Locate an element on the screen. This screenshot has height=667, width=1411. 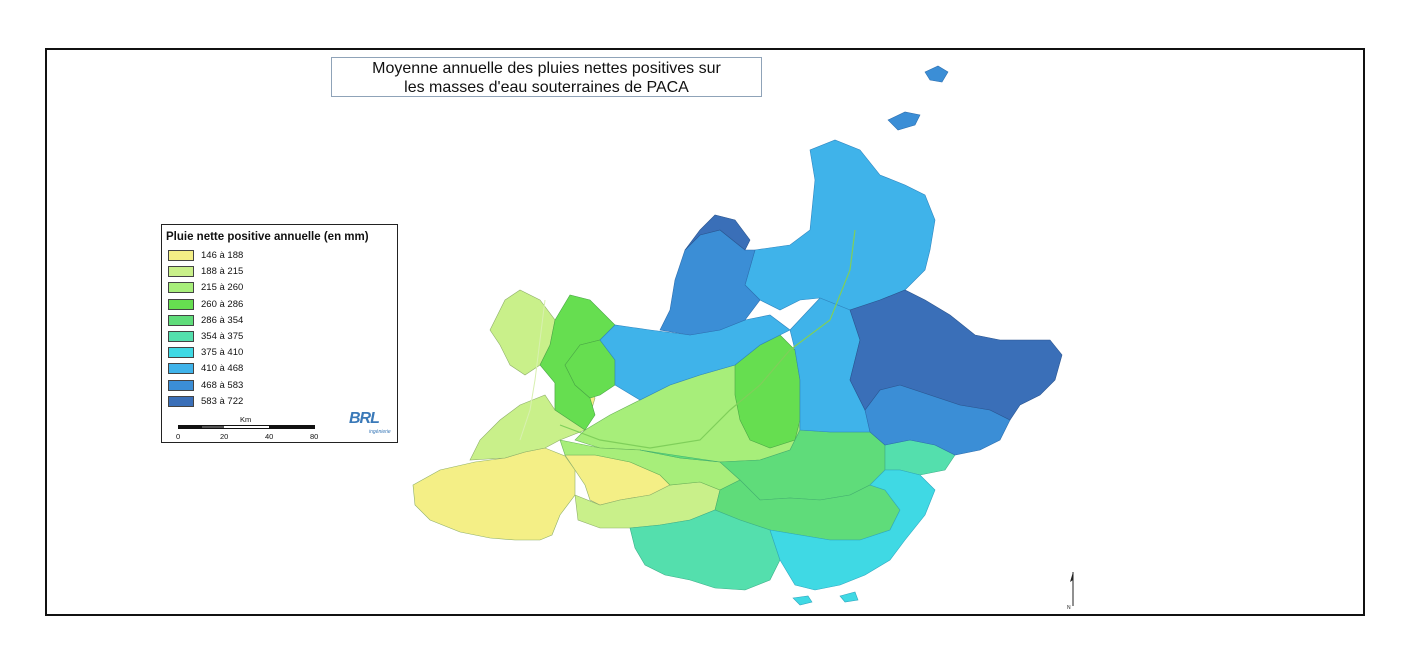
scale-unit-label: Km is located at coordinates (246, 419).